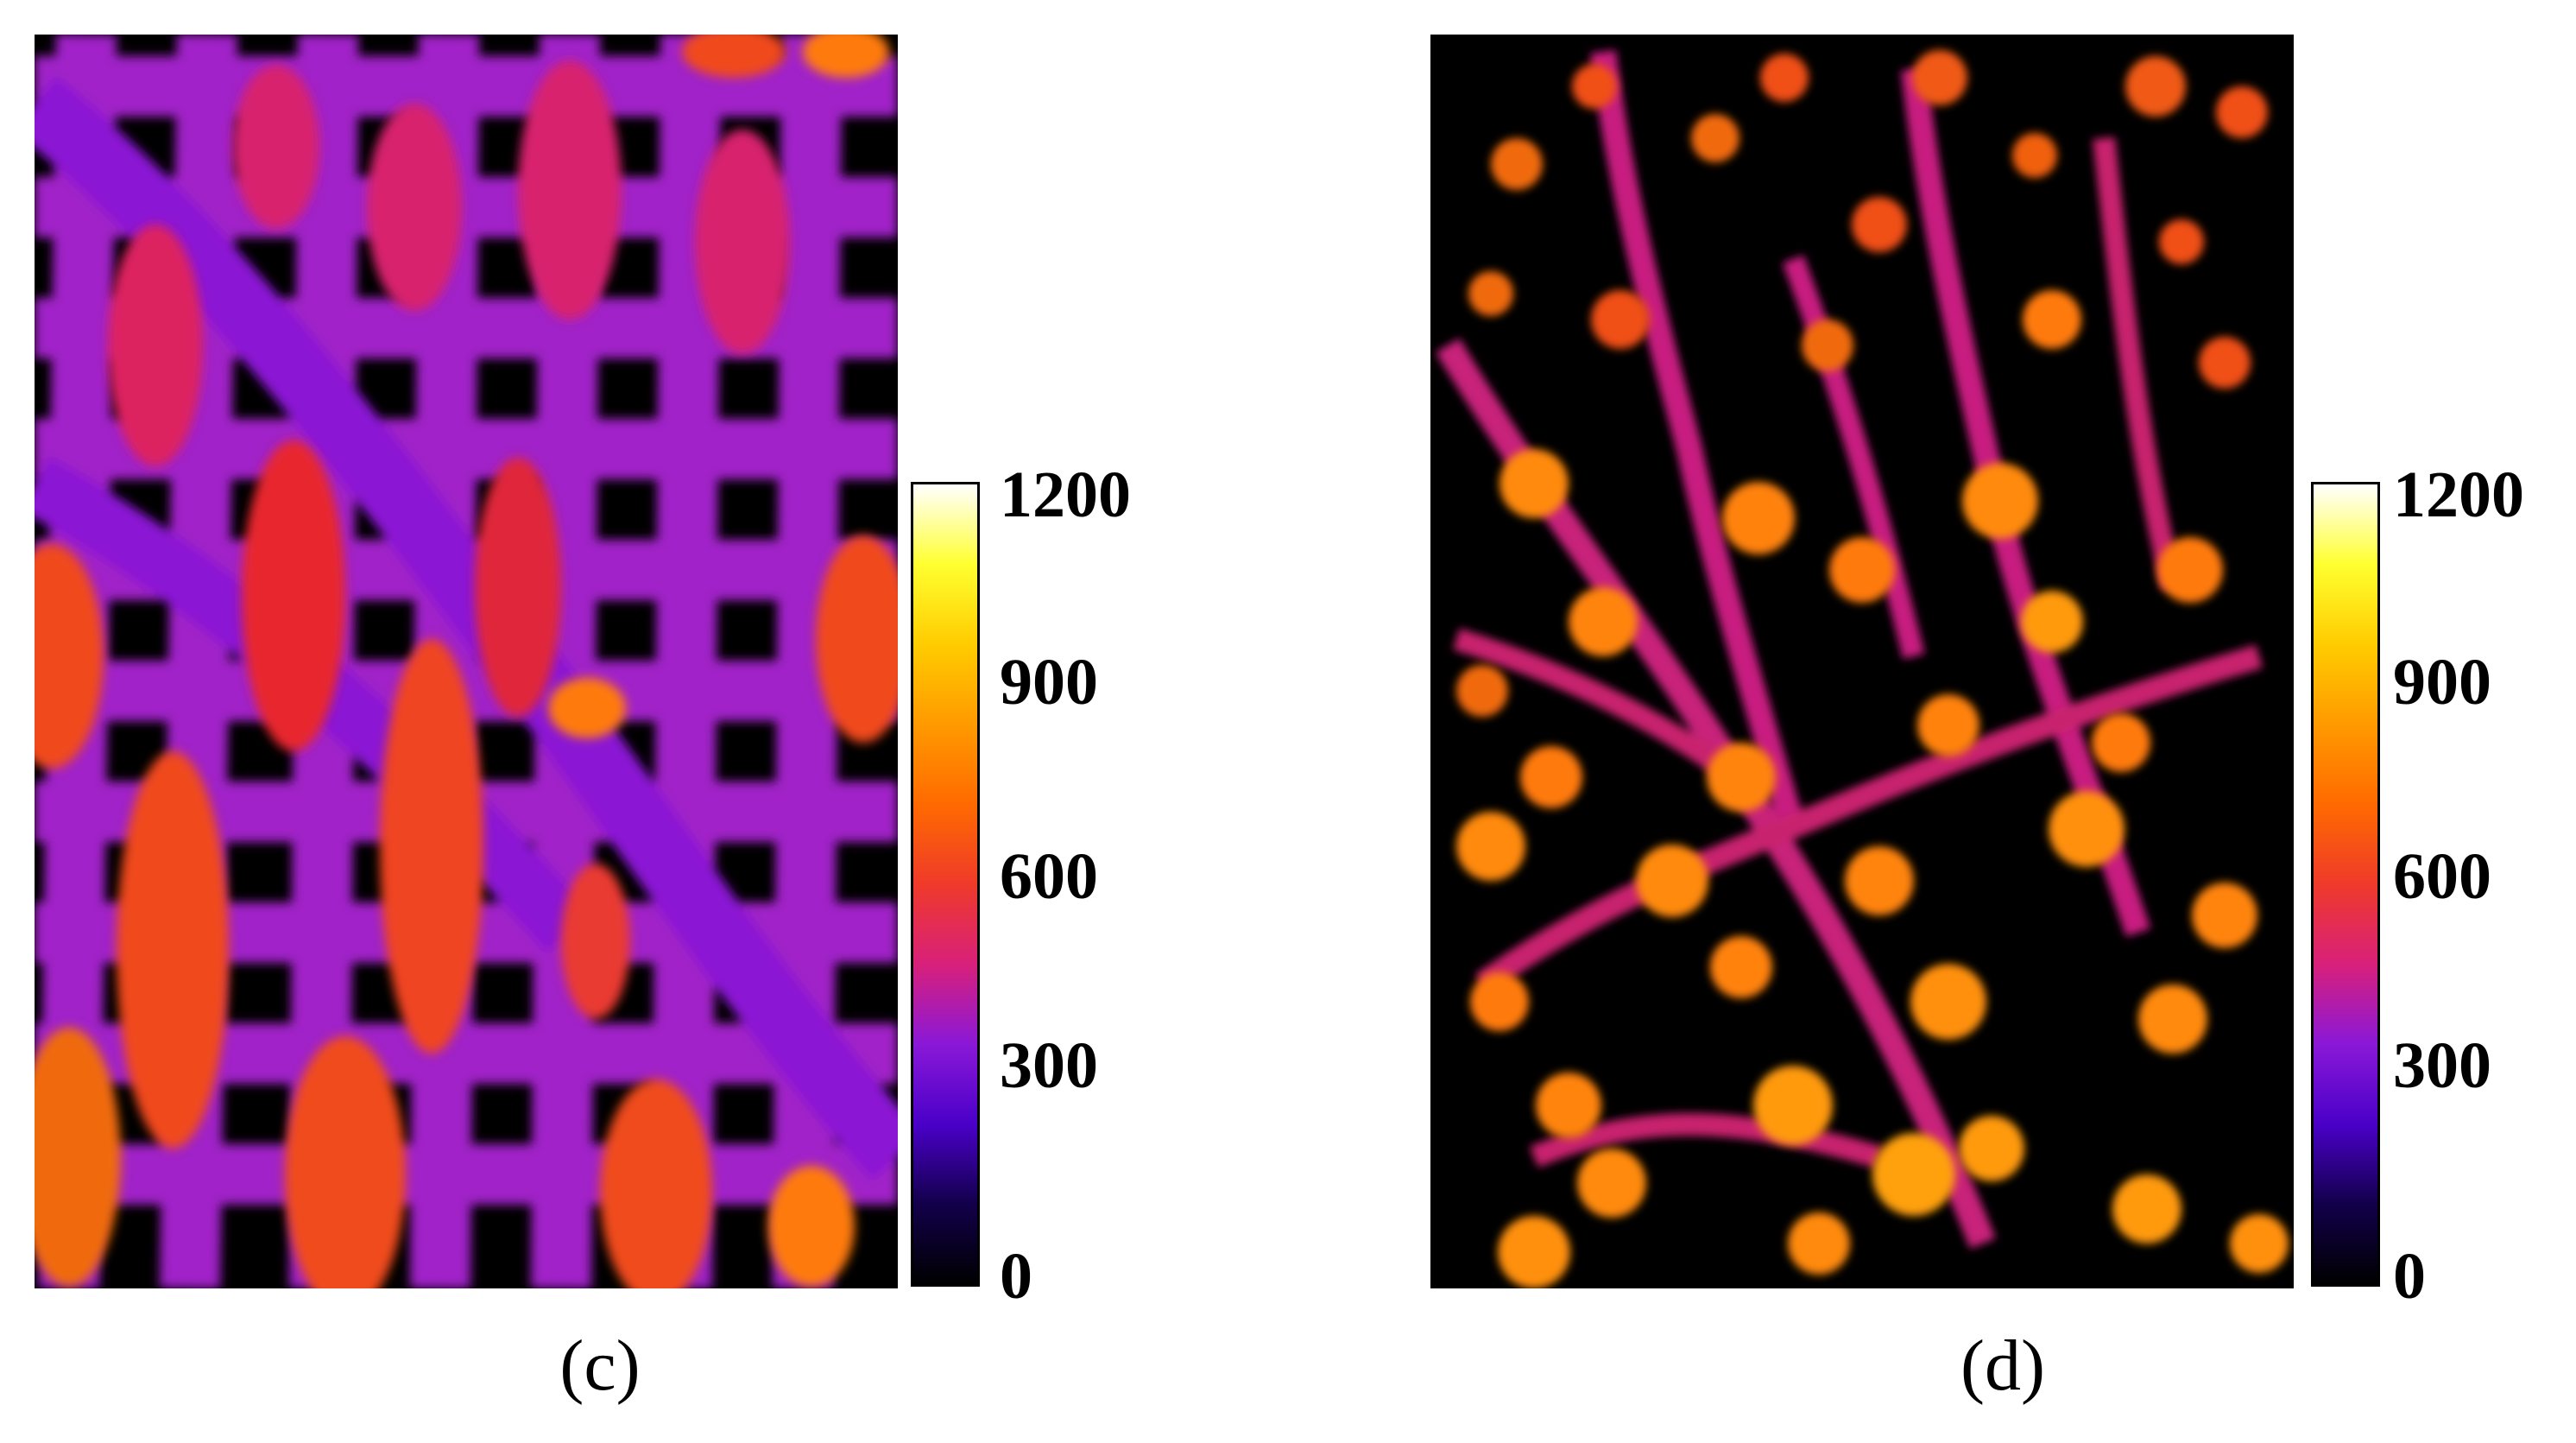 The image size is (2576, 1443). What do you see at coordinates (1016, 1276) in the screenshot?
I see `colorbar-c-tick-0: 0` at bounding box center [1016, 1276].